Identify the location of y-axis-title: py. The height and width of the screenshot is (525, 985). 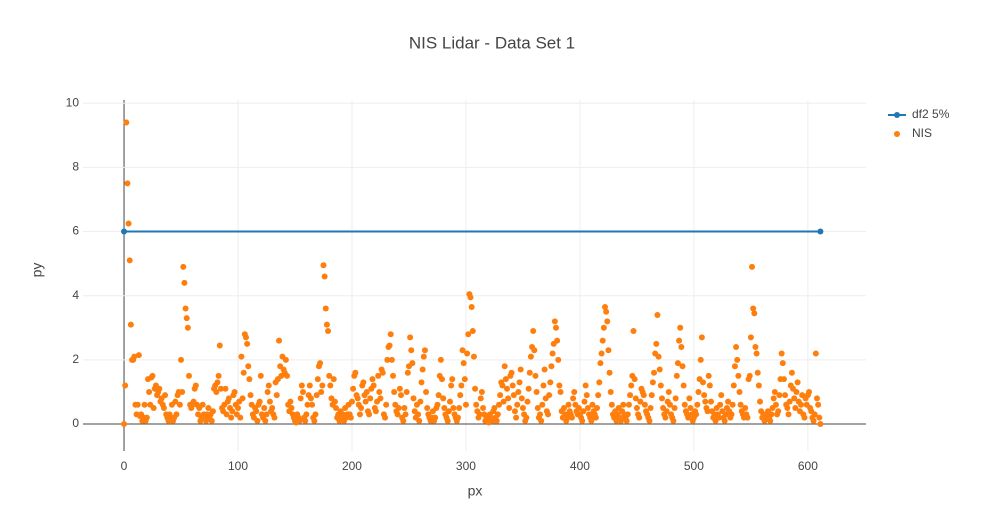
(37, 270).